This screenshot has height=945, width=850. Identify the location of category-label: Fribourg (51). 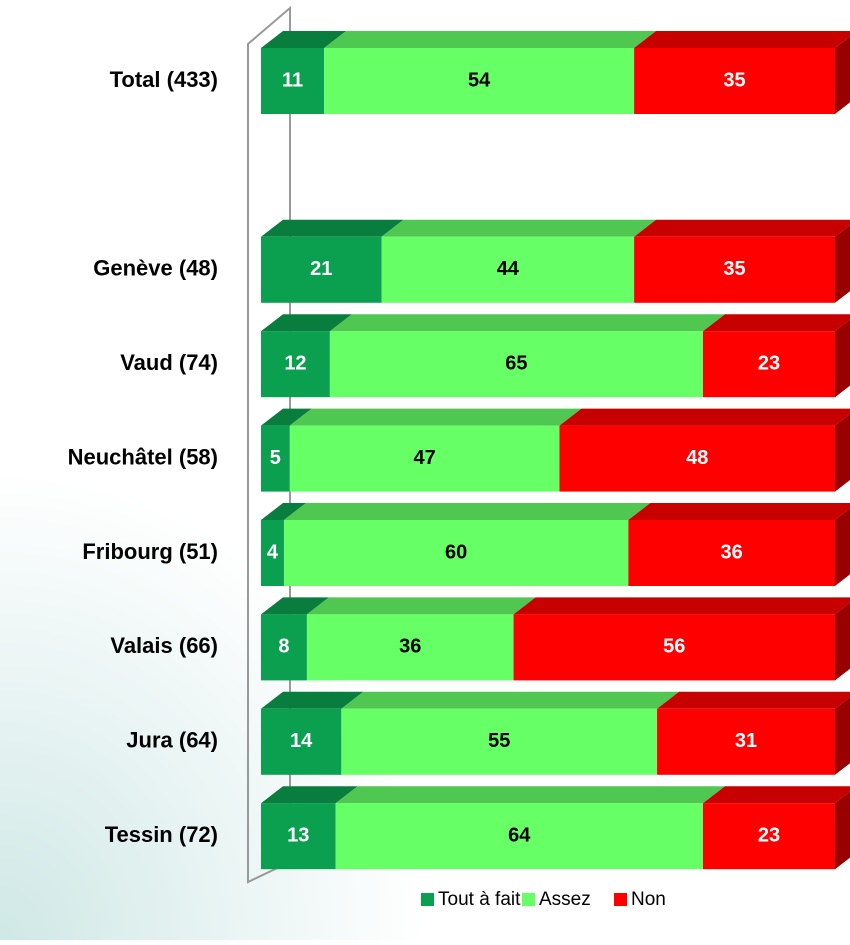
(150, 551).